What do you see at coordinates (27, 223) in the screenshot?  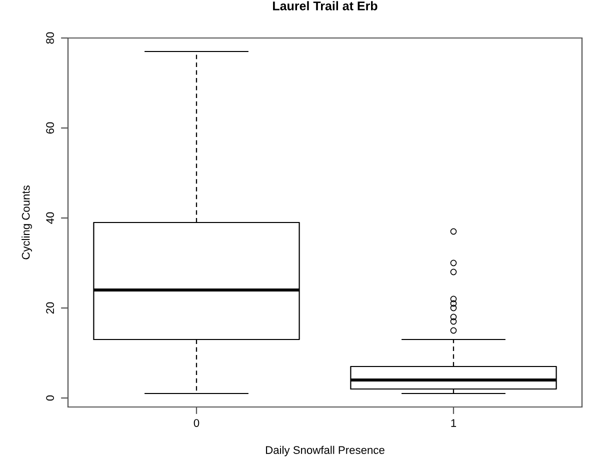 I see `y-axis-title: Cycling Counts` at bounding box center [27, 223].